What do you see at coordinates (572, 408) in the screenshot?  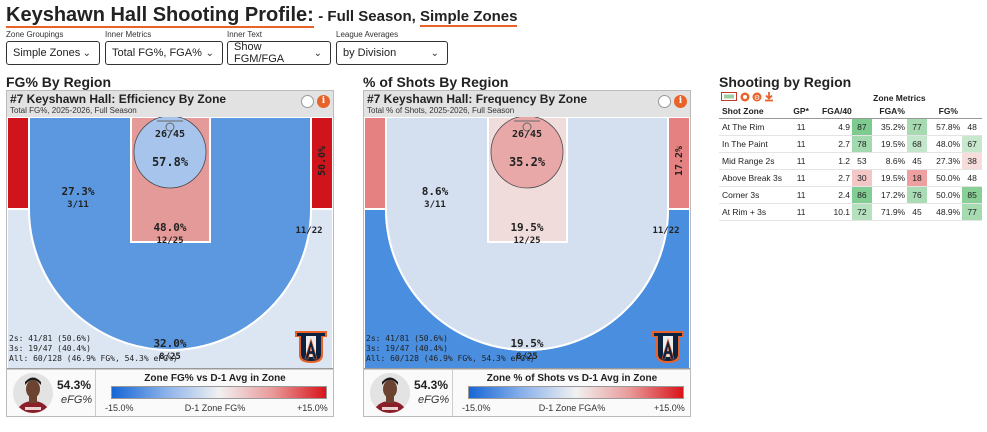 I see `legend-caption: D-1 Zone FGA%` at bounding box center [572, 408].